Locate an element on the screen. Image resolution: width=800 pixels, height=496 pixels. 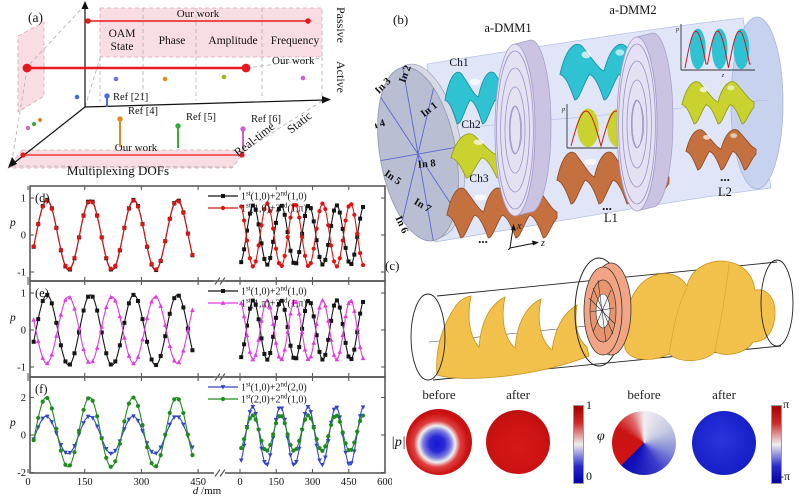
panel-tag: (d) is located at coordinates (42, 198).